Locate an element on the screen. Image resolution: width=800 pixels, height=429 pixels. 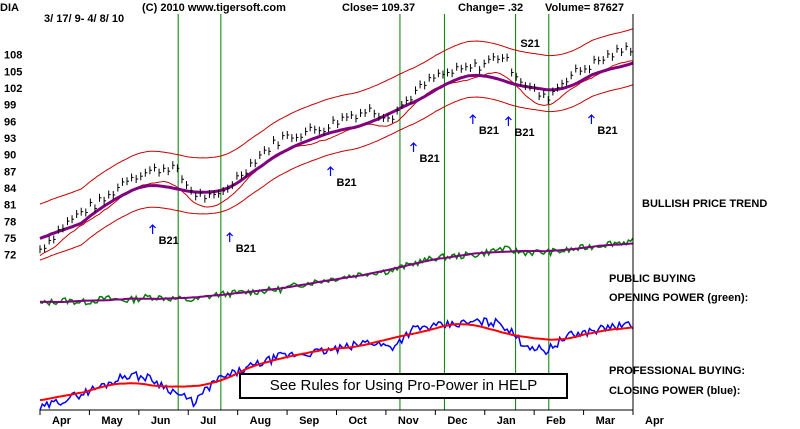
y-tick-label: 87 is located at coordinates (10, 172).